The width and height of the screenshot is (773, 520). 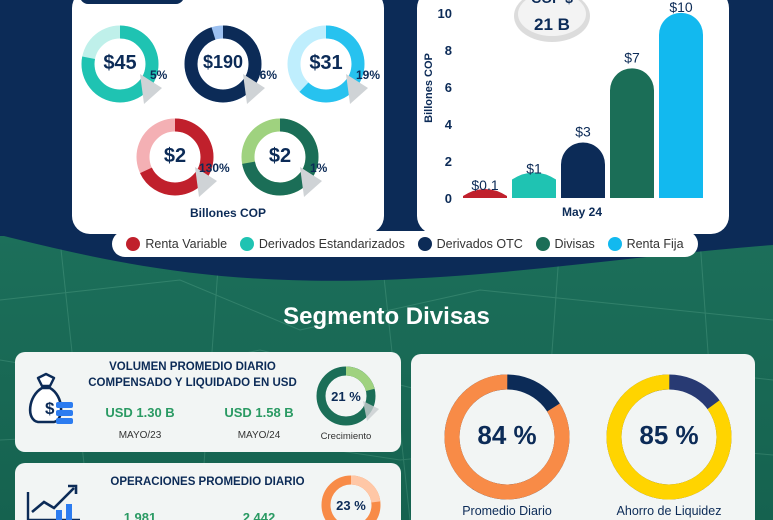 I want to click on legend-item: Derivados OTC, so click(x=470, y=244).